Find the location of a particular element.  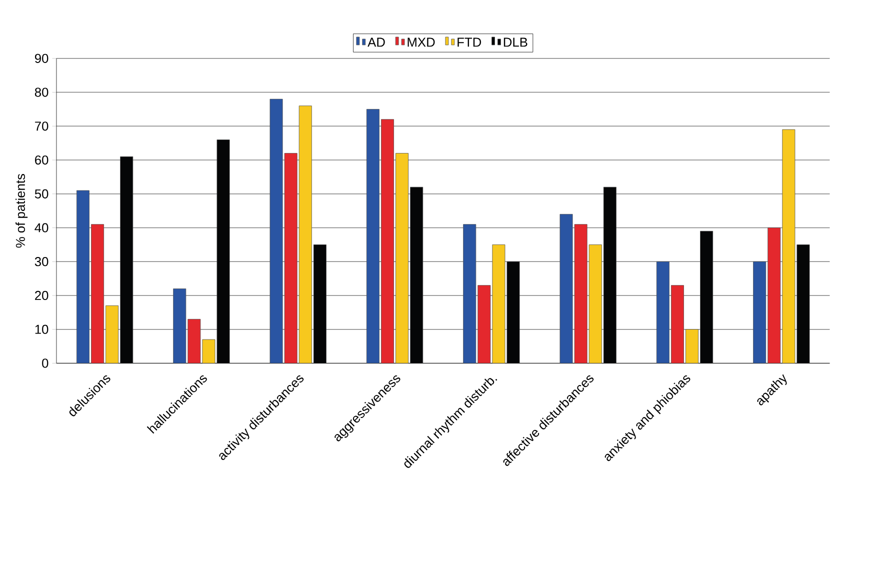

legend-label: DLB is located at coordinates (516, 42).